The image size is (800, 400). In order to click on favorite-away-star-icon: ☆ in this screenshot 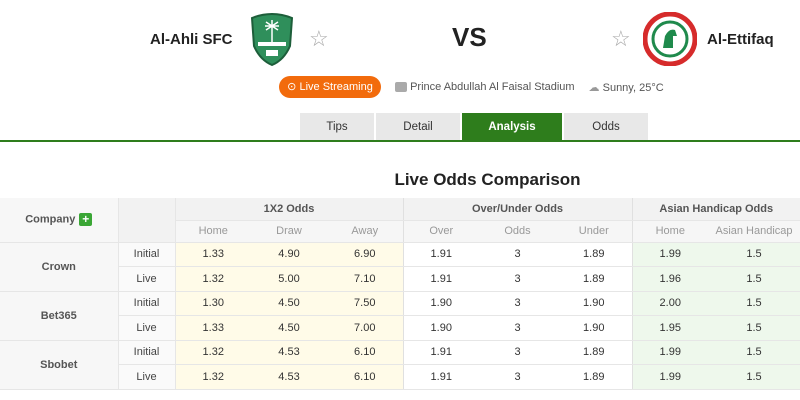, I will do `click(621, 38)`.